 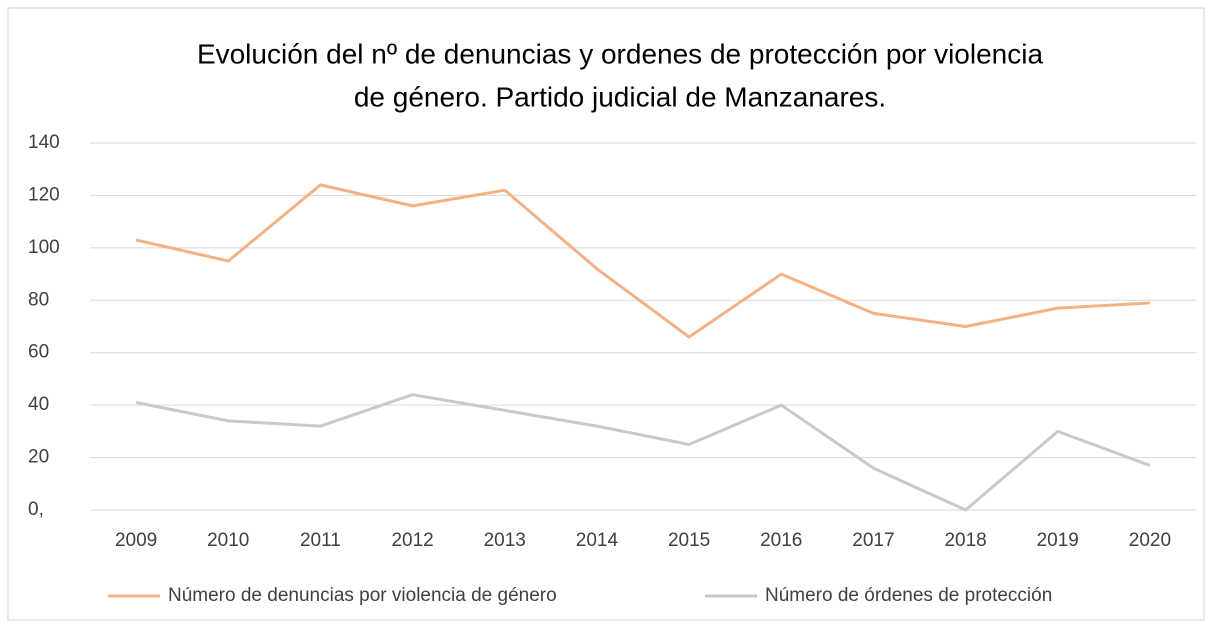 What do you see at coordinates (38, 404) in the screenshot?
I see `y-tick-label: 40` at bounding box center [38, 404].